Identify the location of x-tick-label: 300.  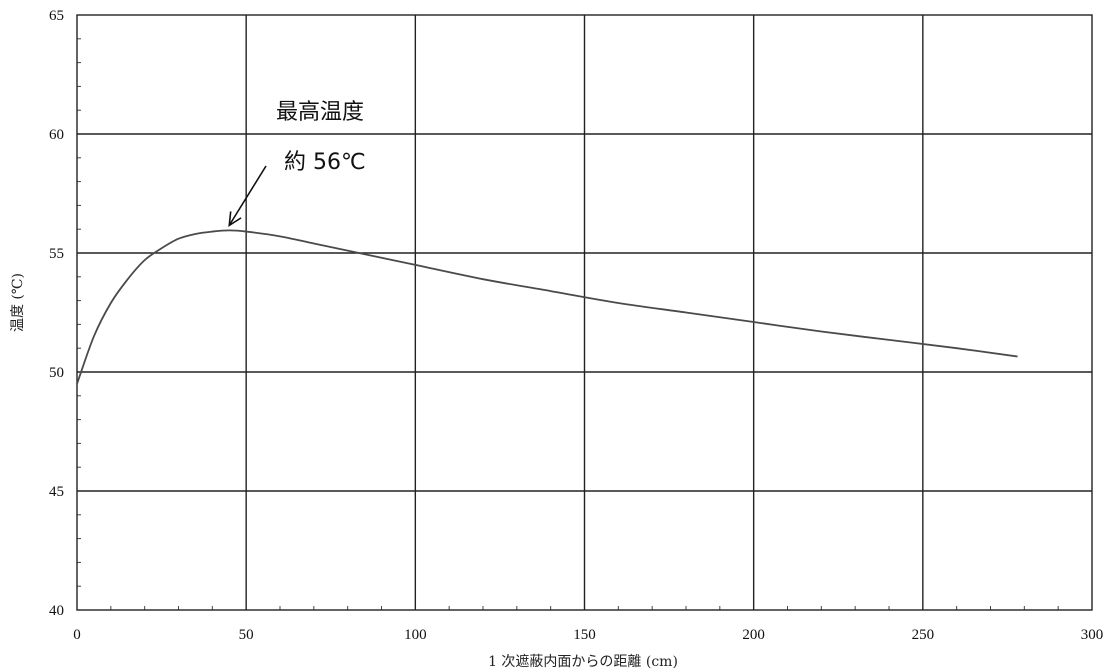
(1092, 635).